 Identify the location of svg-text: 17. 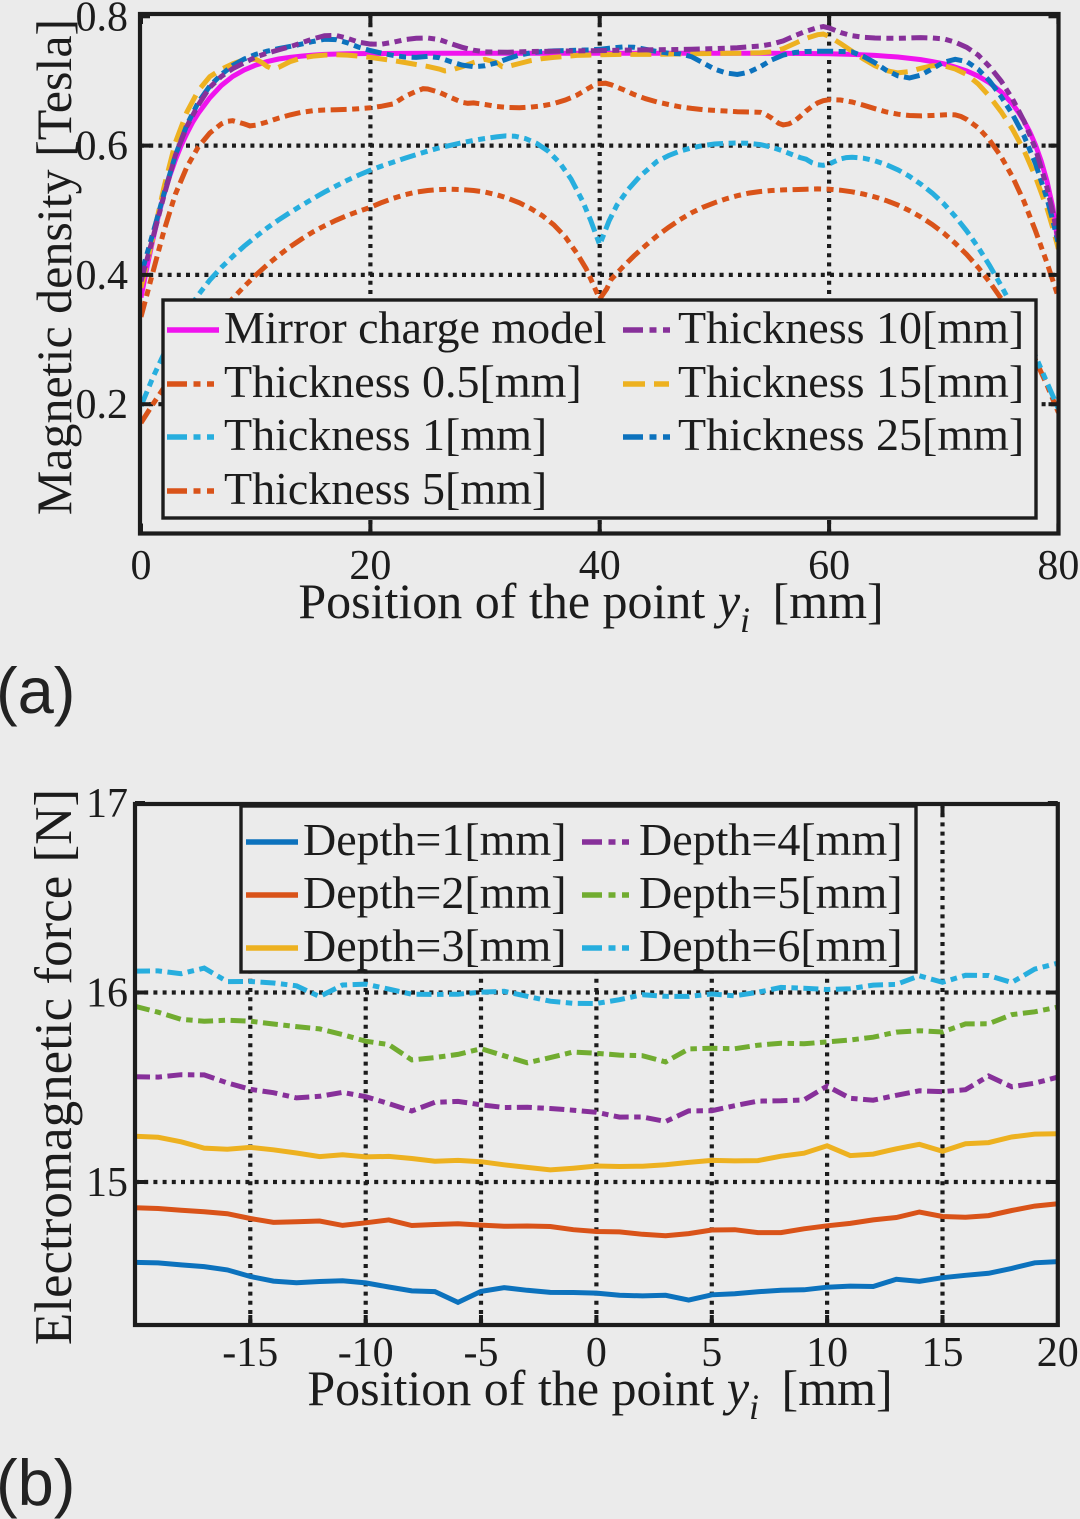
(107, 804).